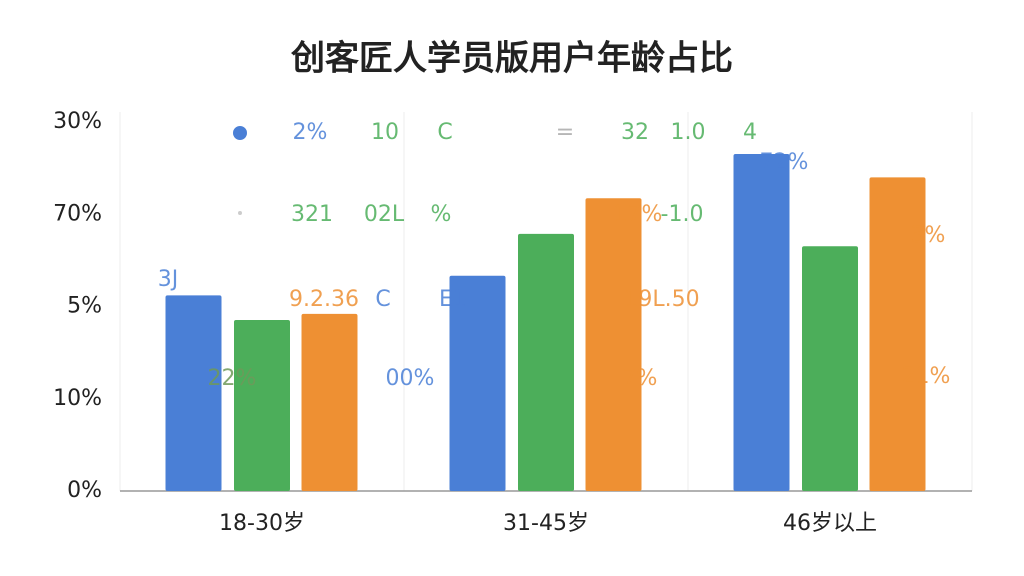  What do you see at coordinates (77, 398) in the screenshot?
I see `y-tick-label: 10%` at bounding box center [77, 398].